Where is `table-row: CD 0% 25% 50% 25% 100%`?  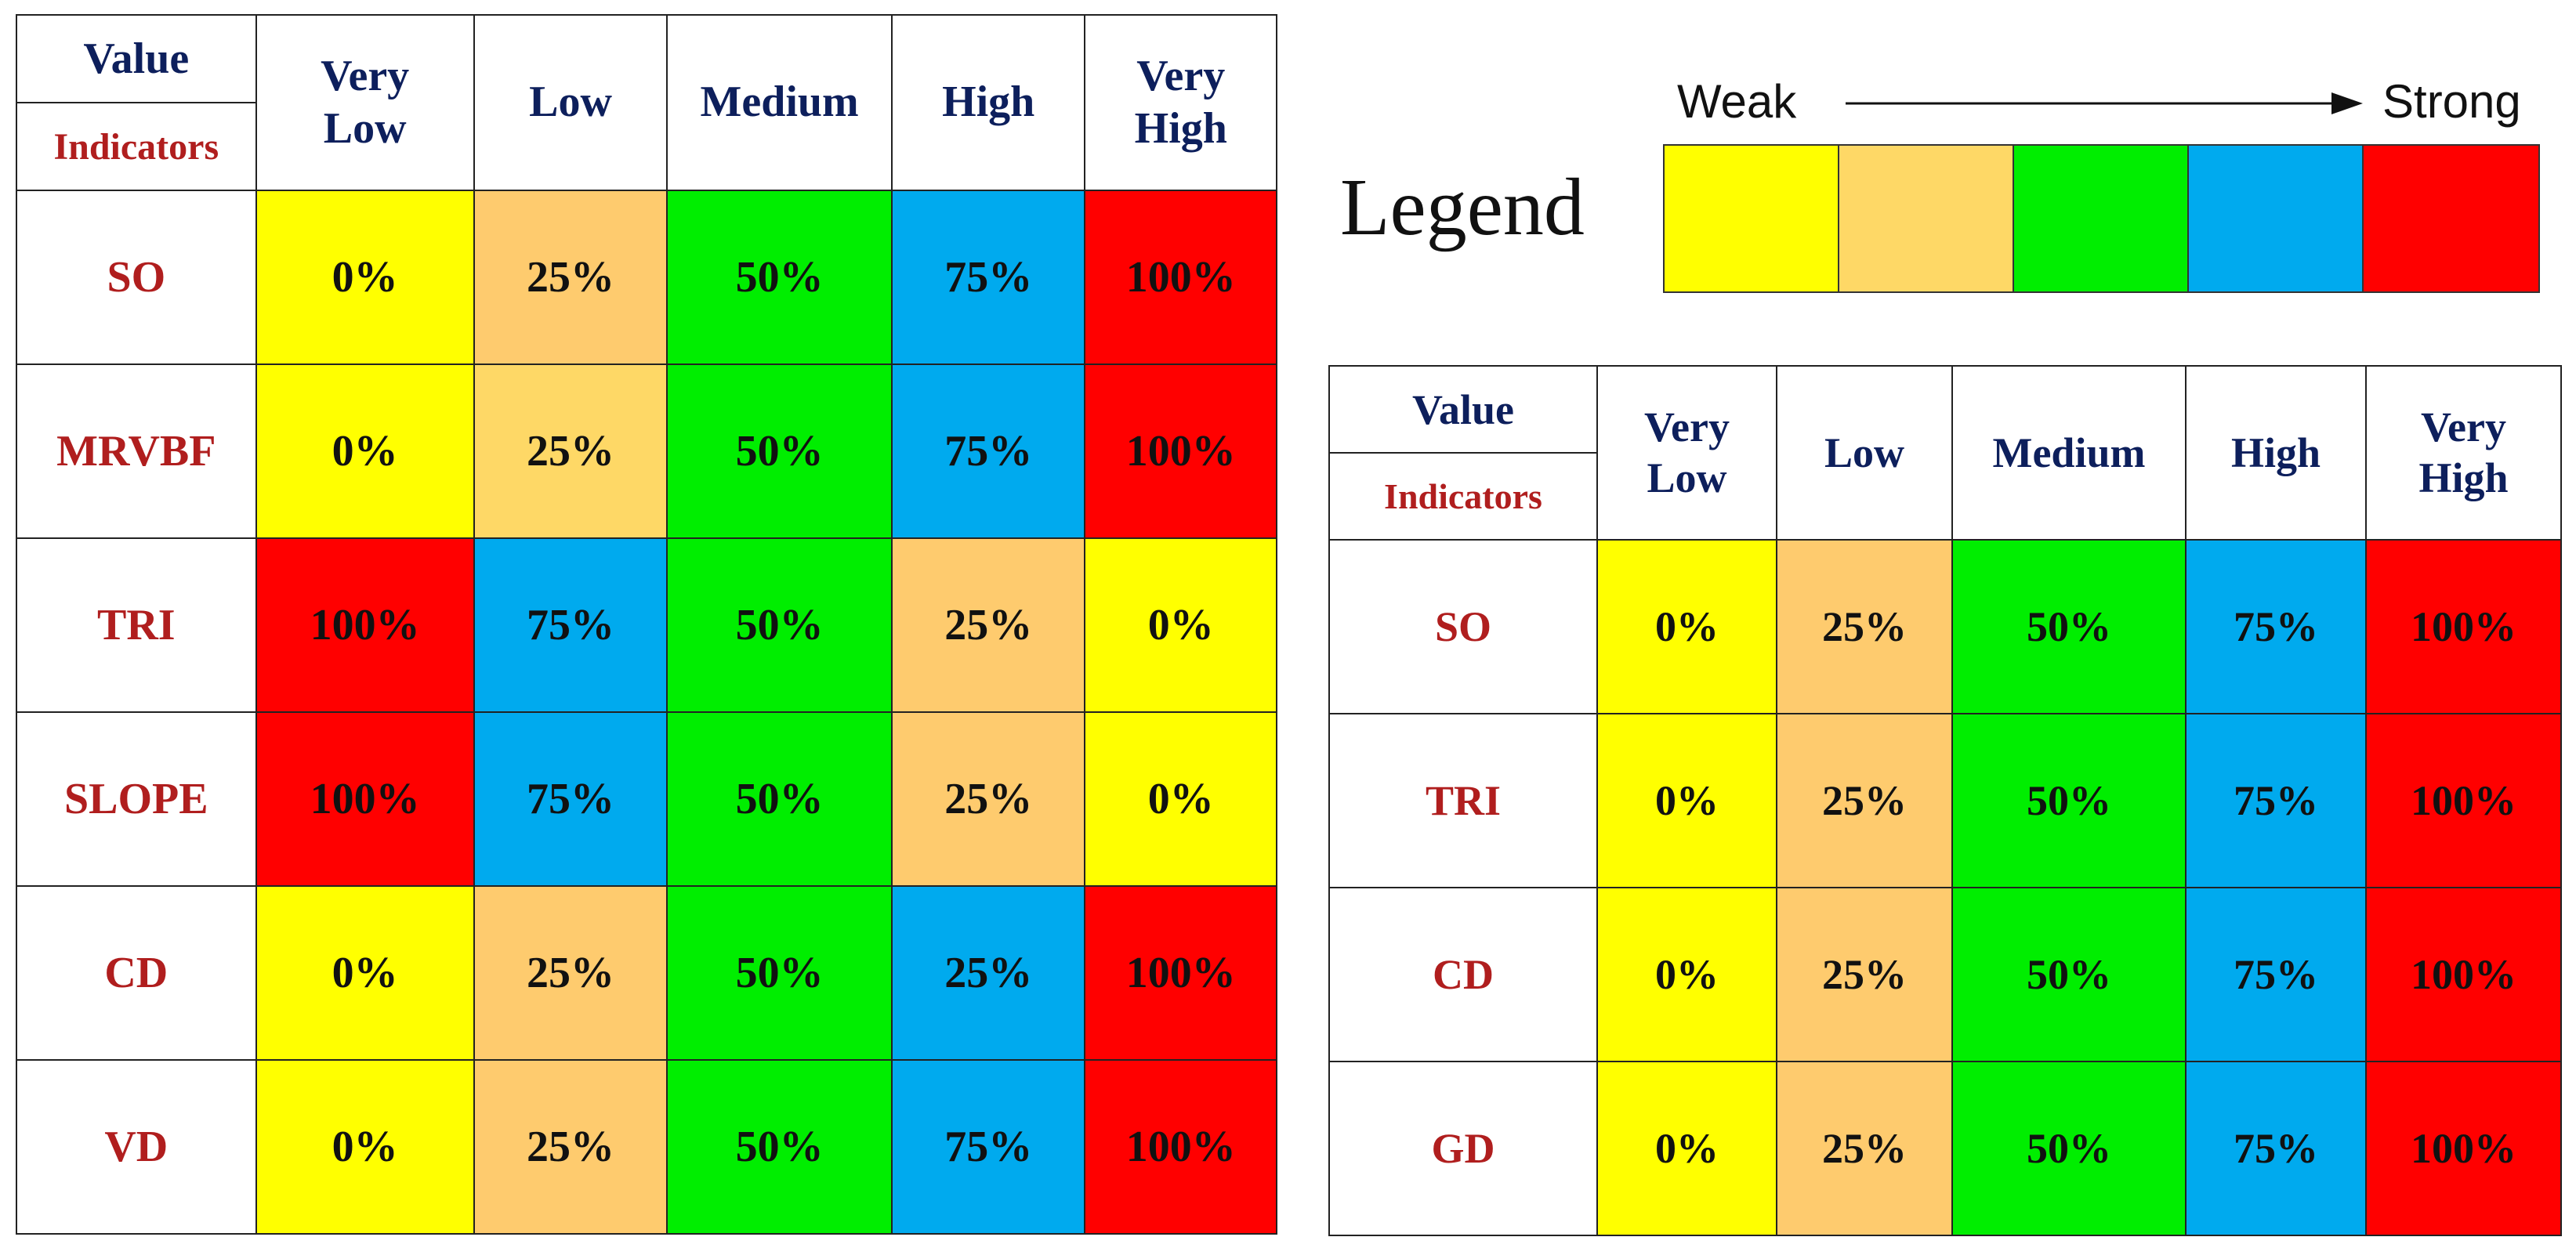 table-row: CD 0% 25% 50% 25% 100% is located at coordinates (646, 973).